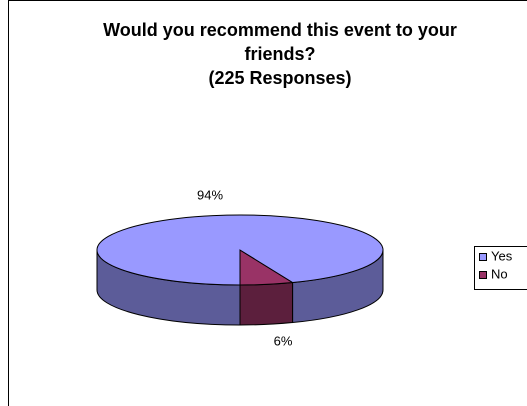 This screenshot has width=527, height=406. Describe the element at coordinates (502, 255) in the screenshot. I see `legend-label: Yes` at that location.